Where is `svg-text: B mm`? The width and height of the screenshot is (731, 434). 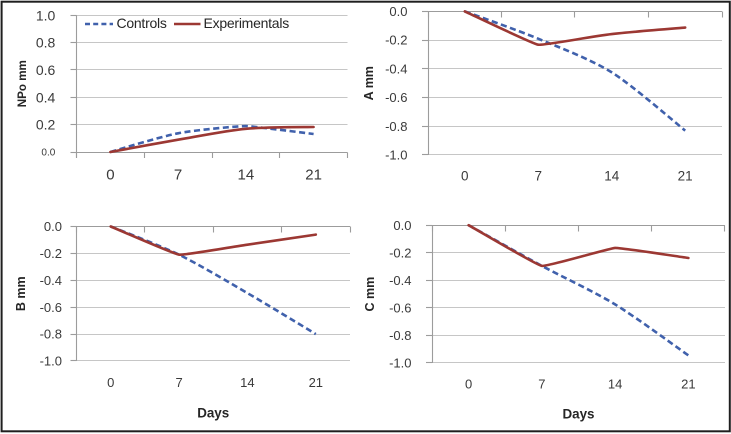 svg-text: B mm is located at coordinates (21, 293).